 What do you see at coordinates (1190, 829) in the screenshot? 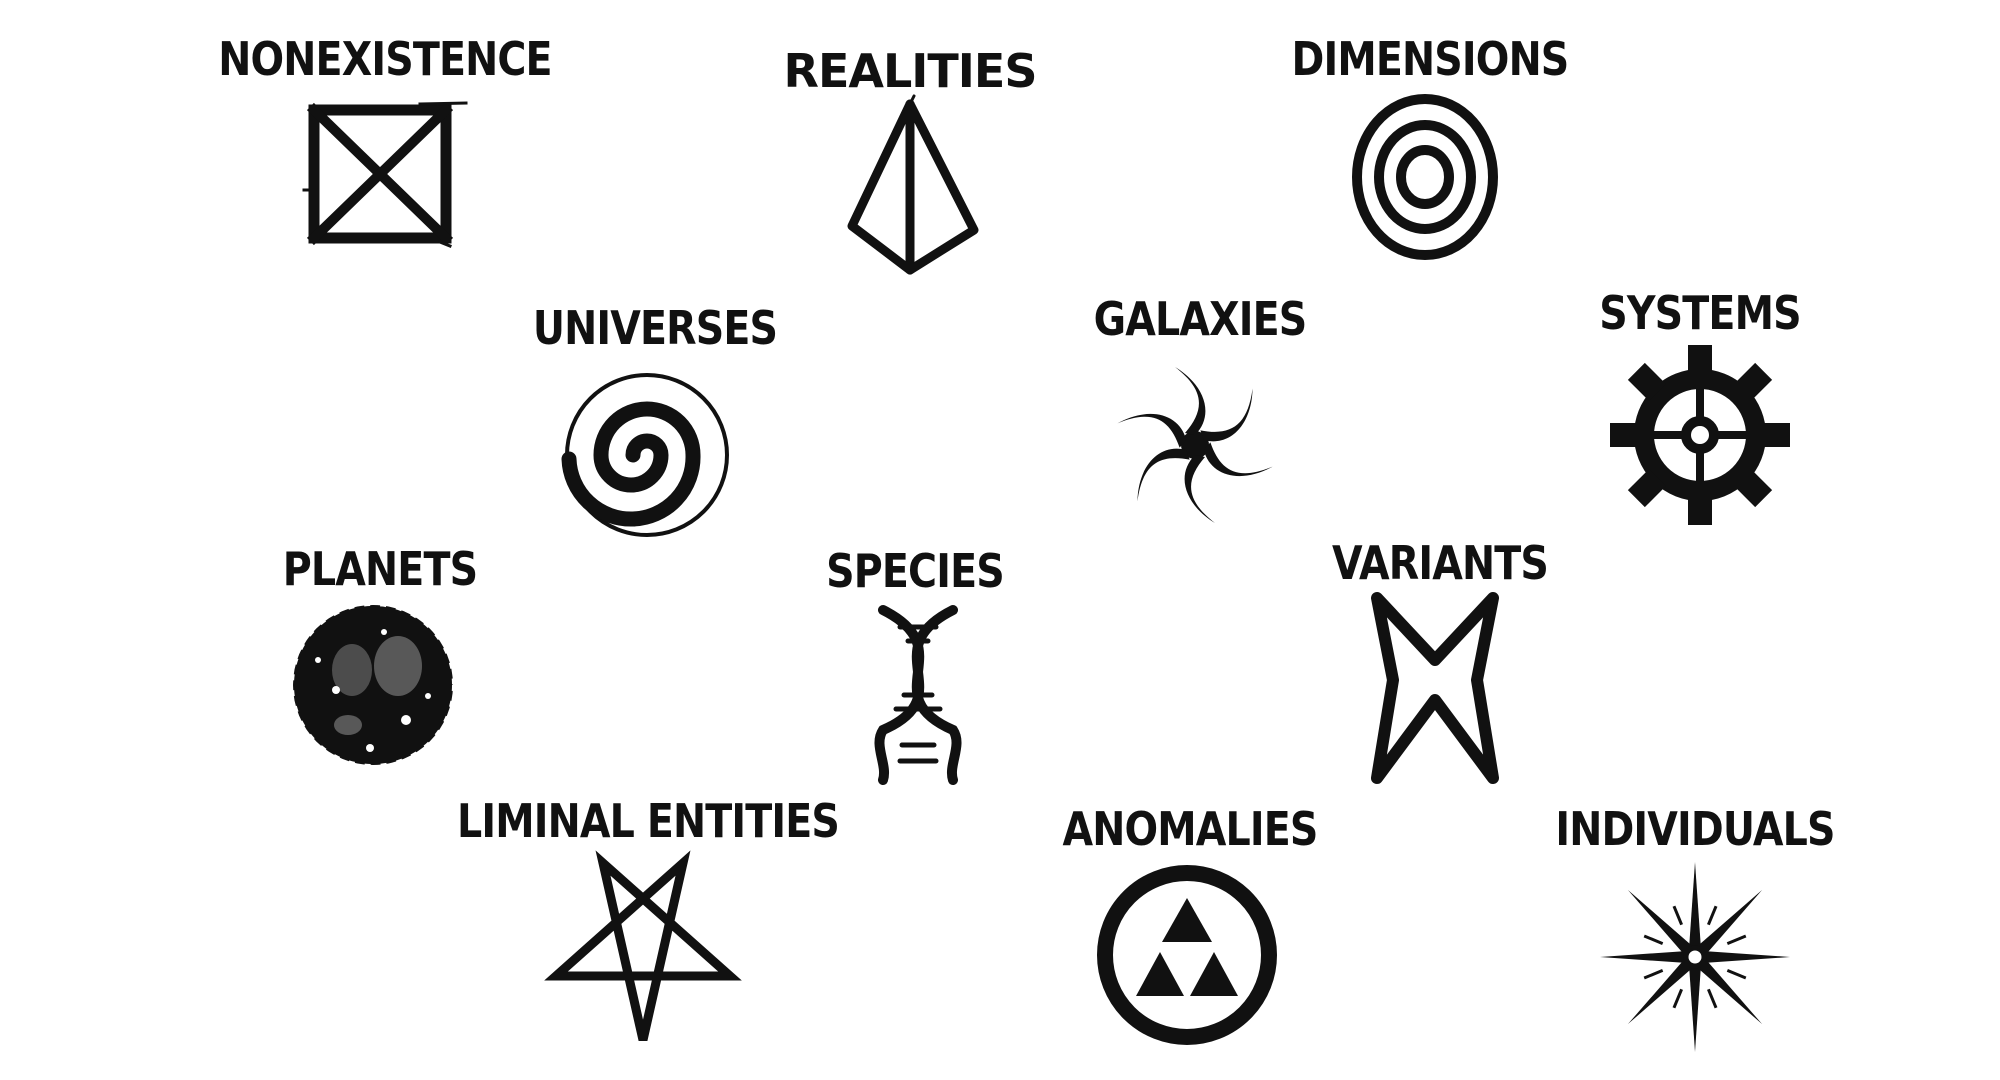
I see `label-anomalies: ANOMALIES` at bounding box center [1190, 829].